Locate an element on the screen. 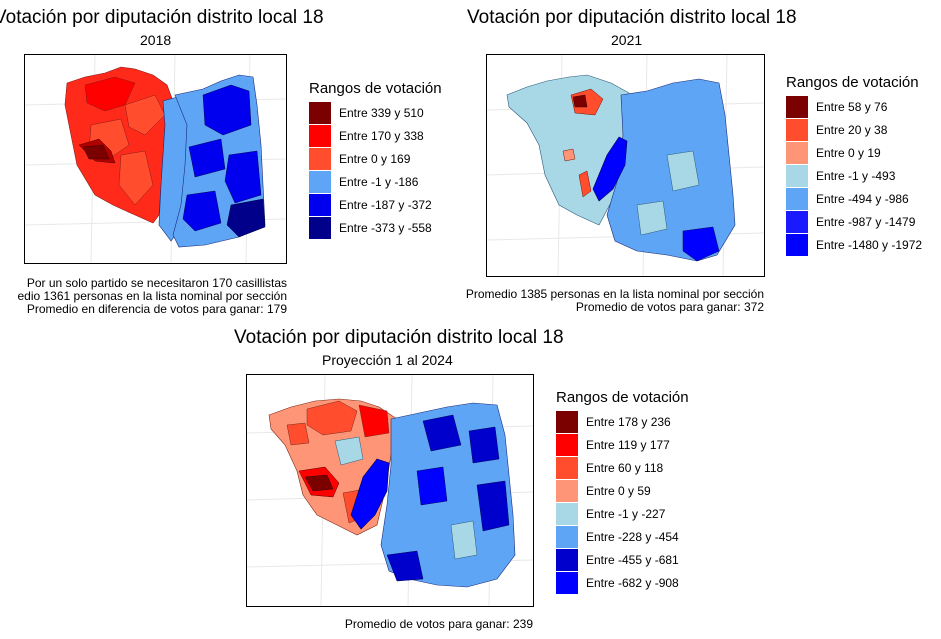 Image resolution: width=941 pixels, height=639 pixels. map-2021-frame is located at coordinates (625, 165).